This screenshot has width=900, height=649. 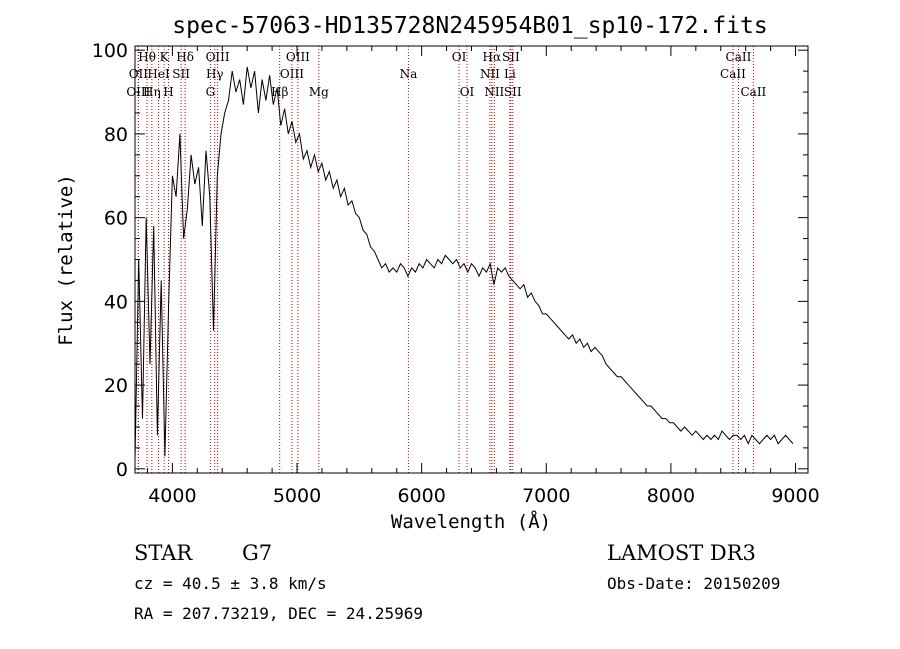 What do you see at coordinates (257, 553) in the screenshot?
I see `spectral-subclass: G7` at bounding box center [257, 553].